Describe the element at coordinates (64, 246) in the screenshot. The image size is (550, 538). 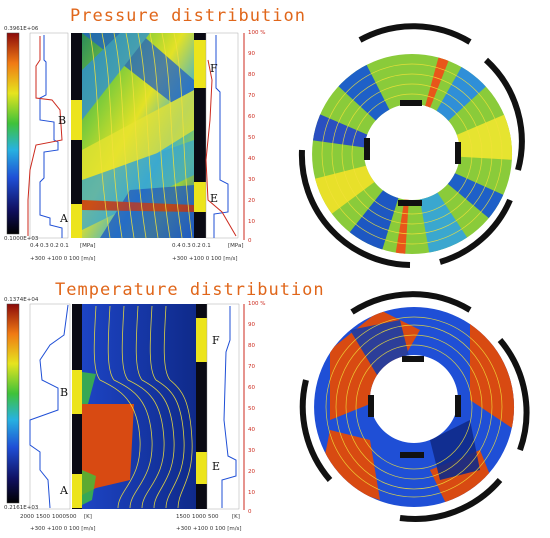
I see `pressure-left-axis-3: 0.1` at that location.